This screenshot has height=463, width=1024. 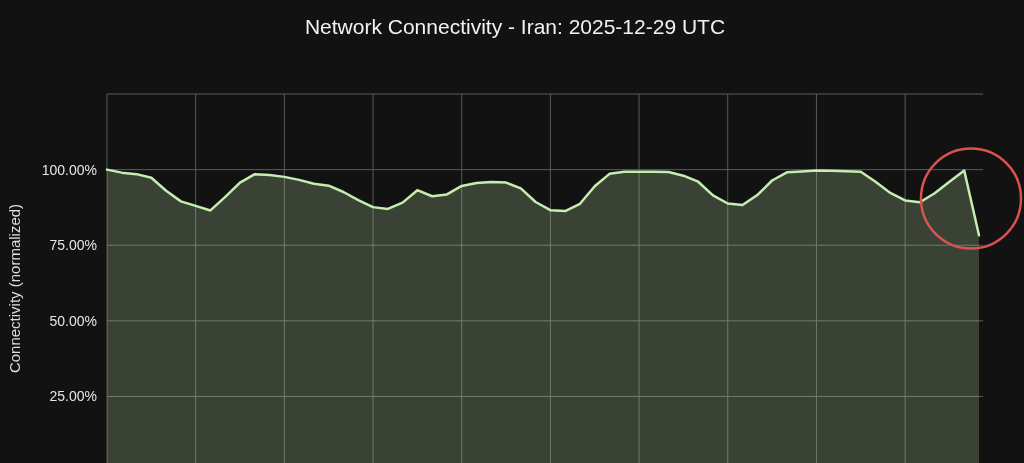 I want to click on y-tick-label: 75.00%, so click(x=73, y=245).